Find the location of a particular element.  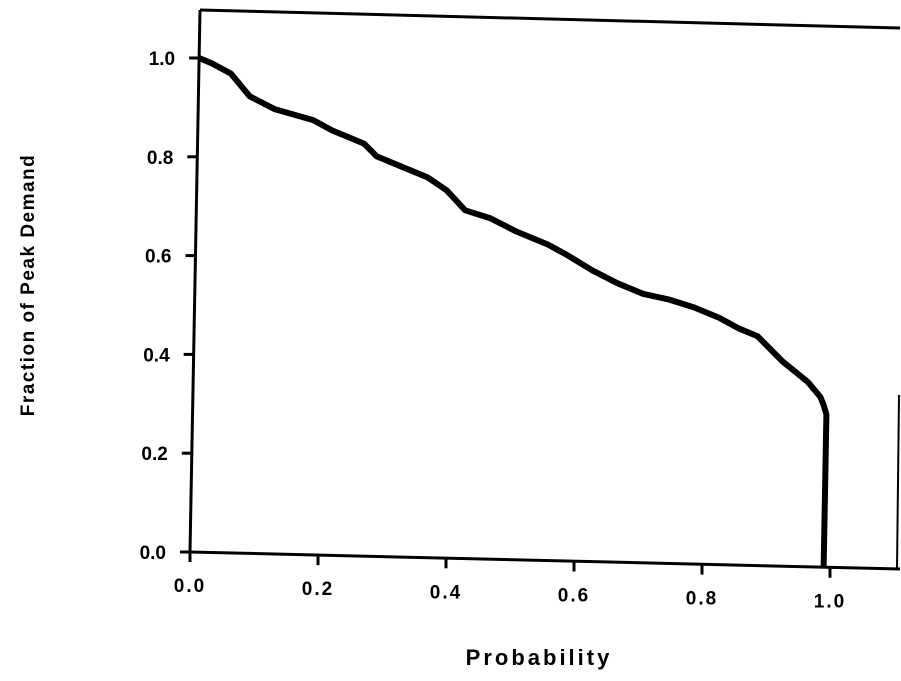

right-axis-line is located at coordinates (898, 482).